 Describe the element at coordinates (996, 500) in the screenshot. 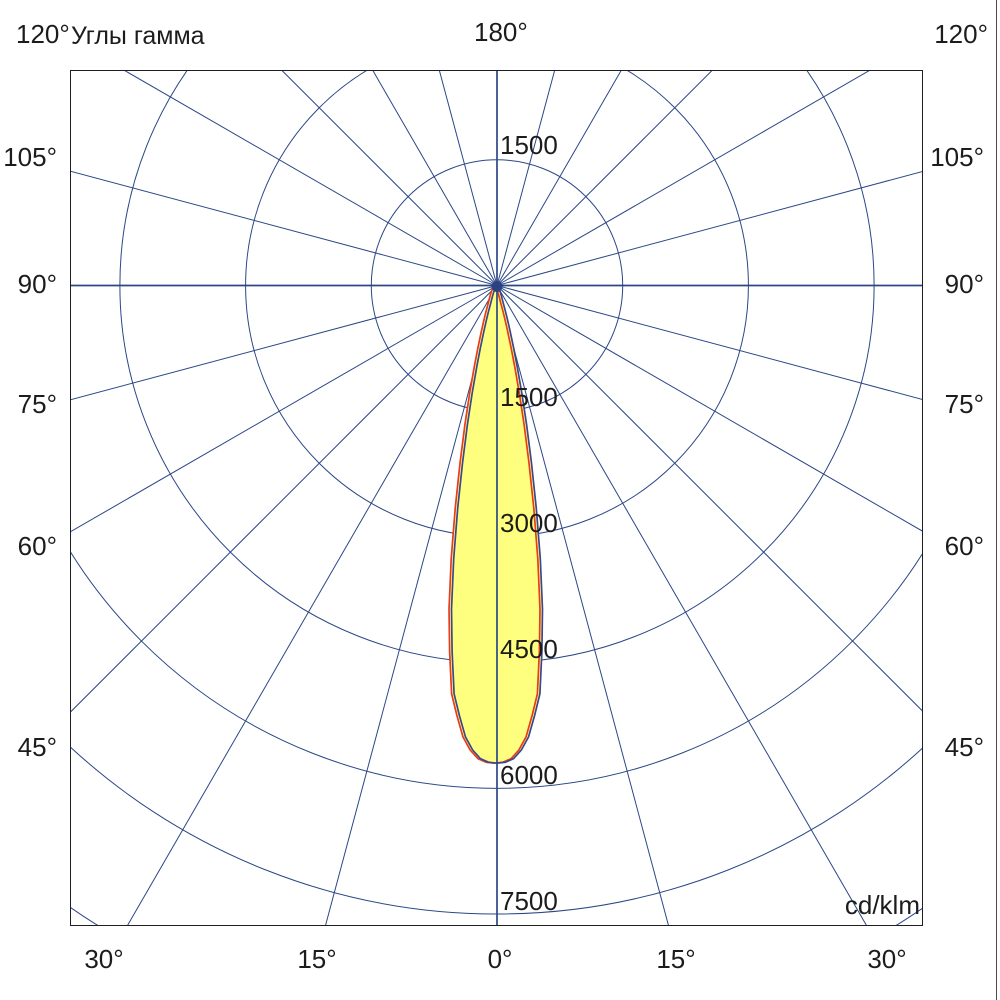

I see `page-right-border-line` at that location.